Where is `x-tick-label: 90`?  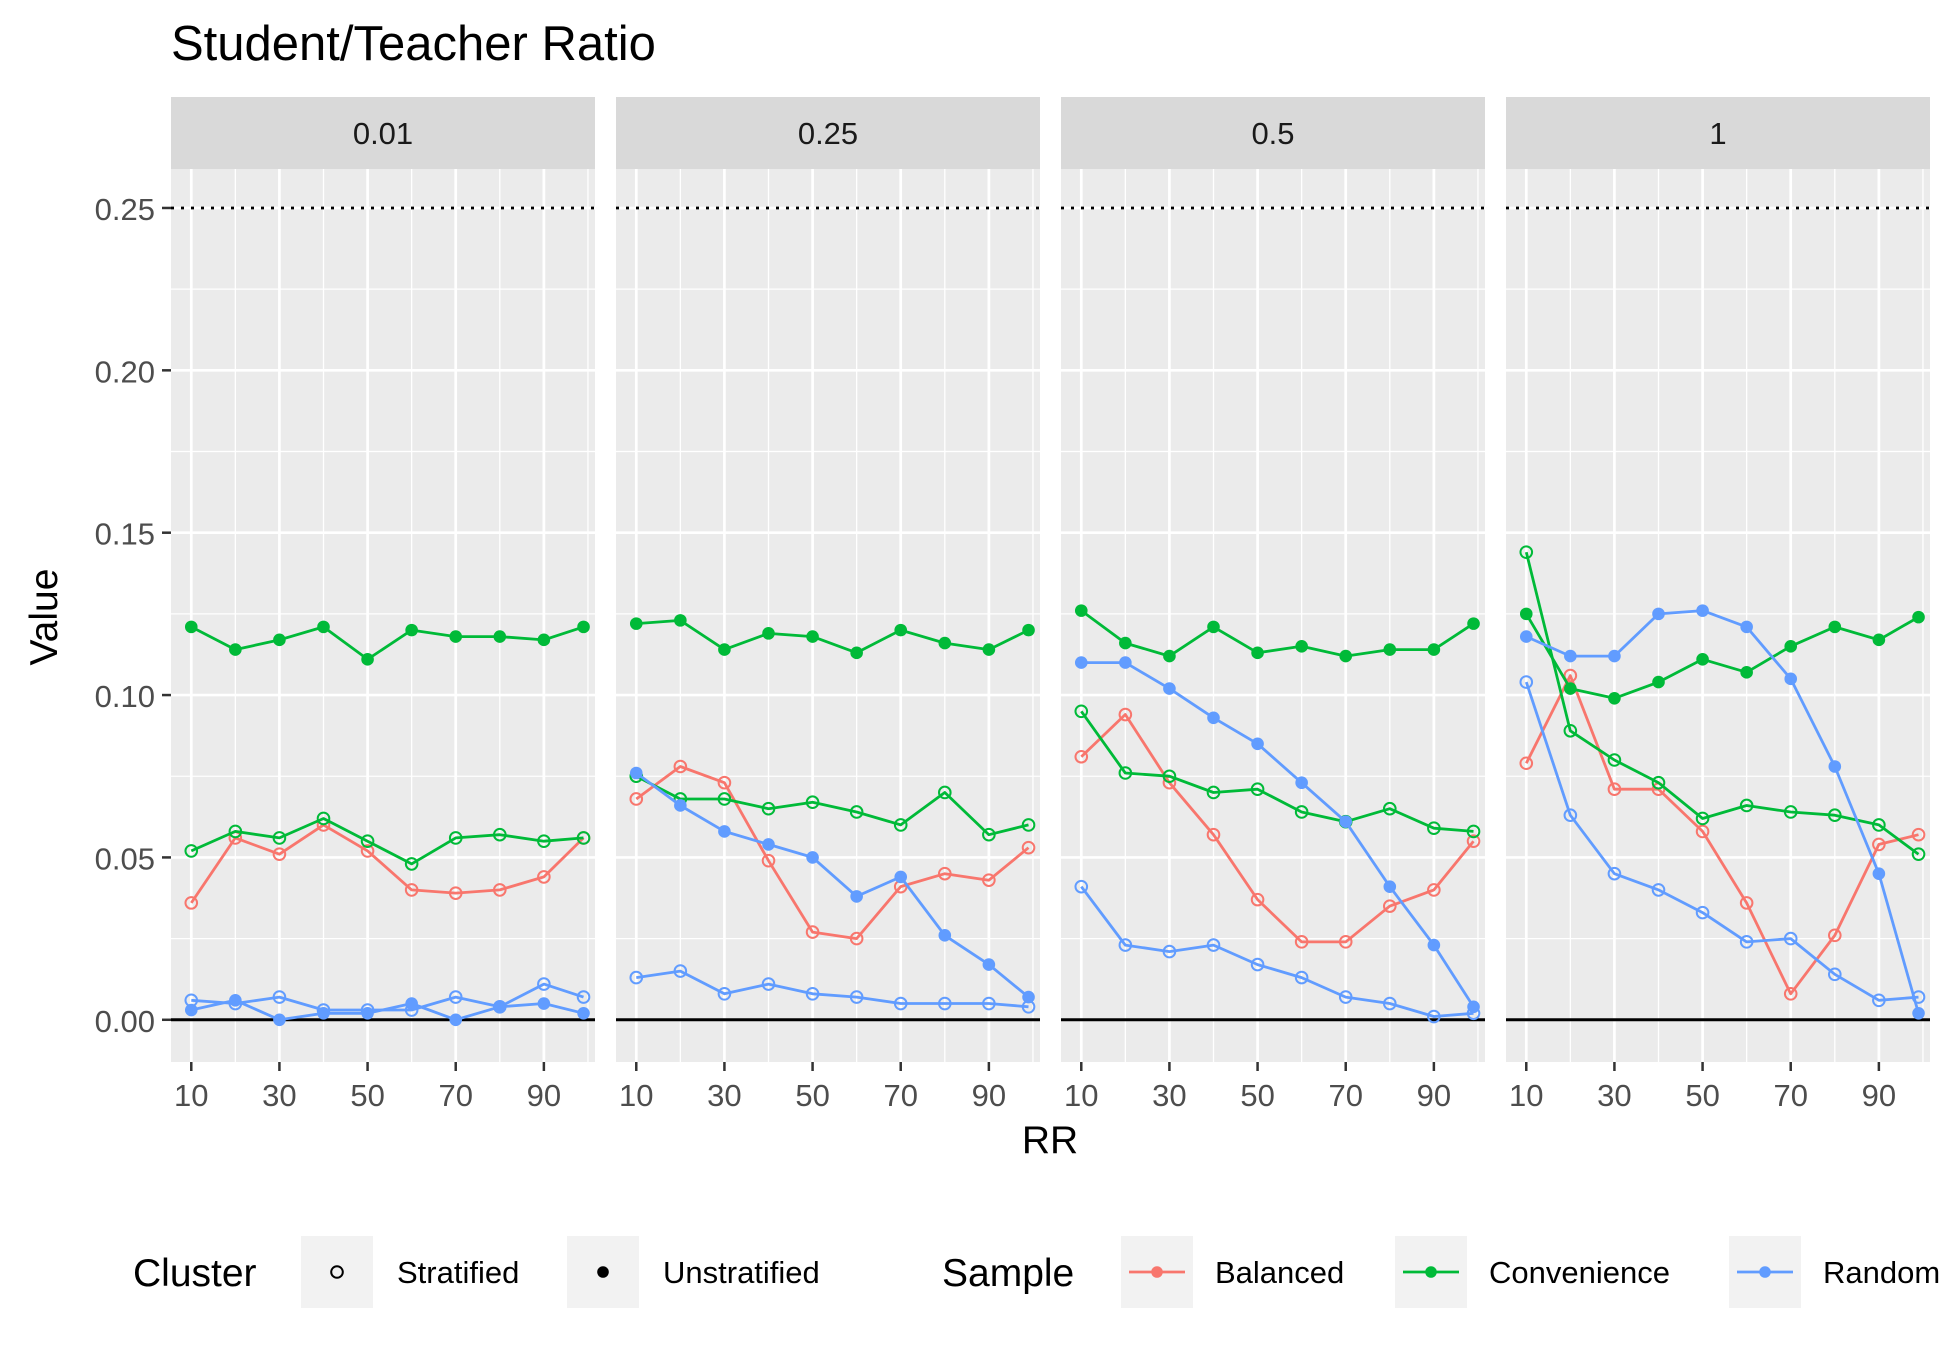 x-tick-label: 90 is located at coordinates (1434, 1095).